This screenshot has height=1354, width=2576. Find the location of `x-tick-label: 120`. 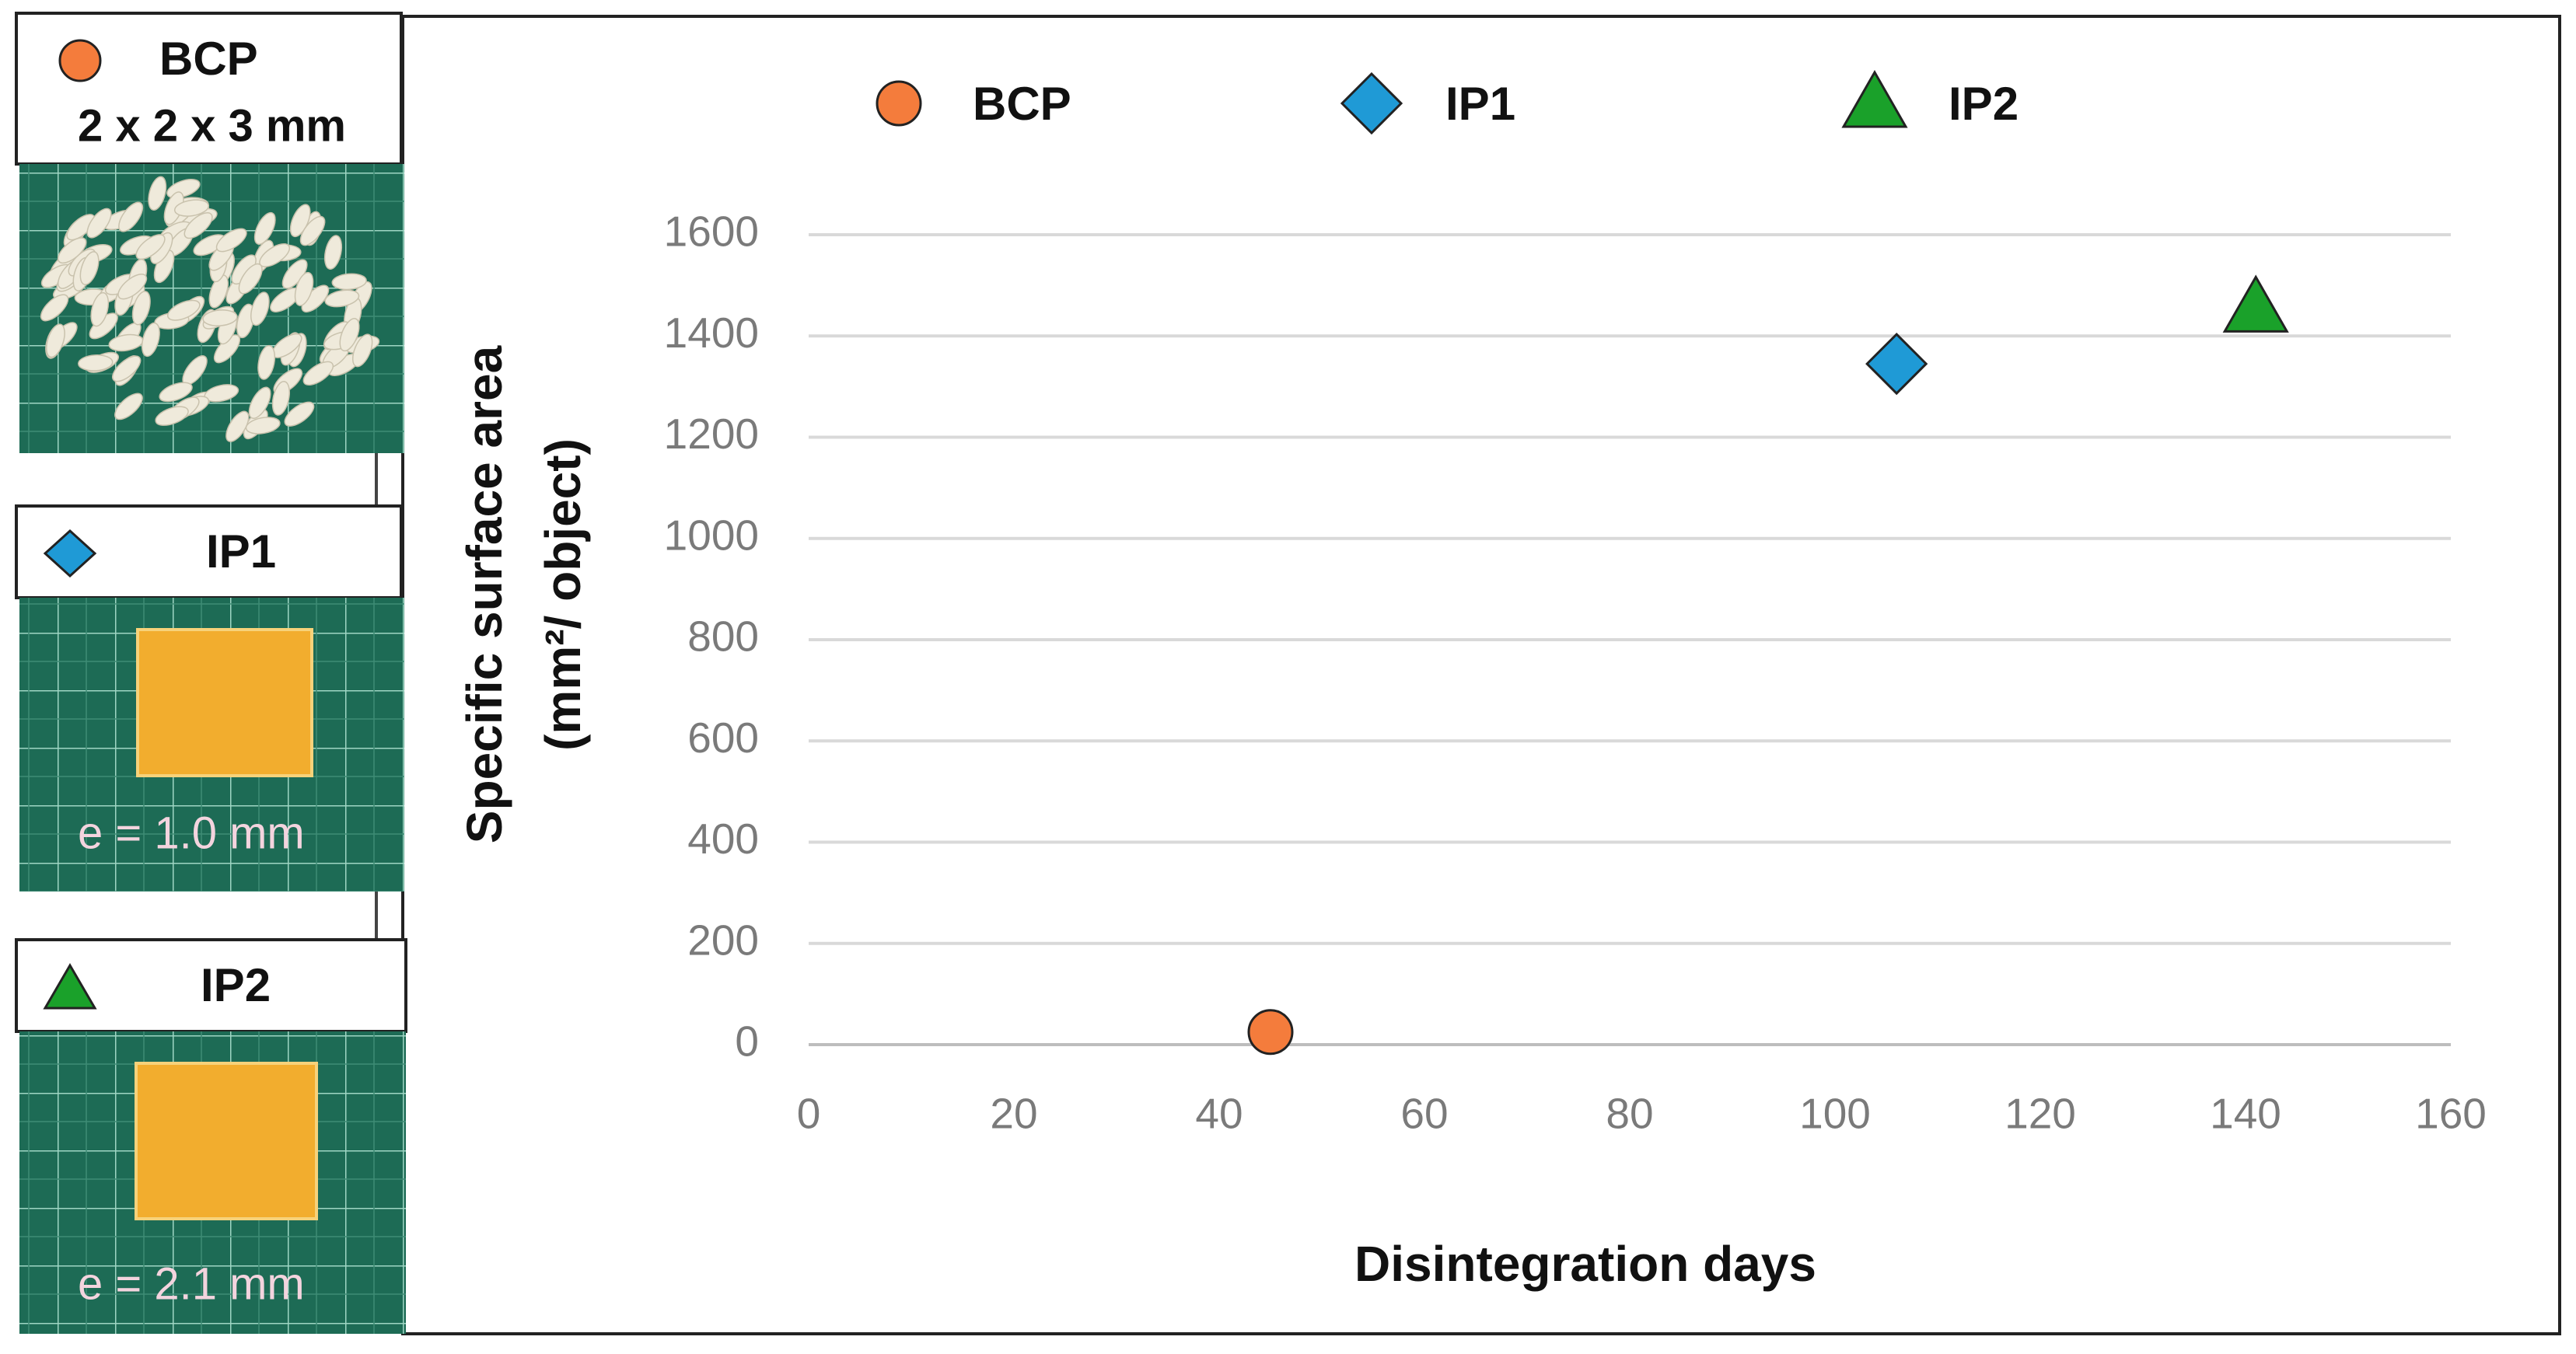

x-tick-label: 120 is located at coordinates (2040, 1114).